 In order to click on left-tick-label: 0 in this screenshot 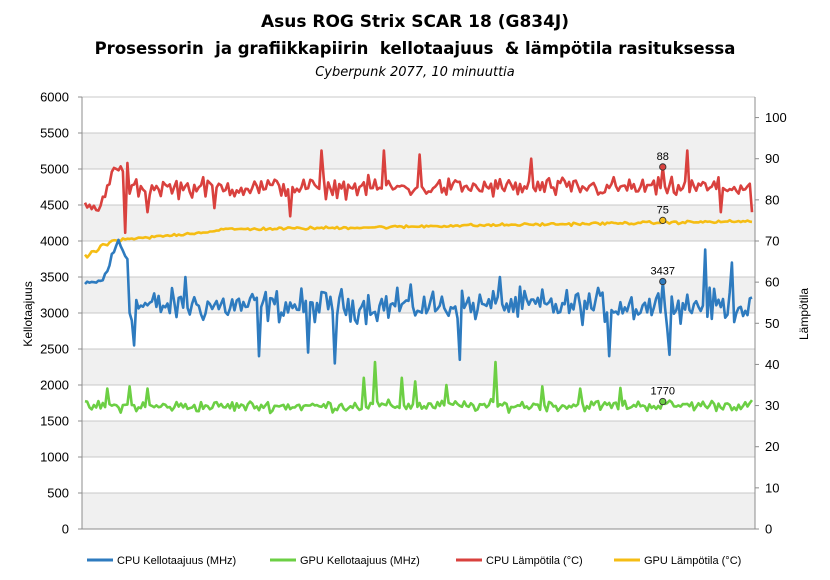, I will do `click(65, 529)`.